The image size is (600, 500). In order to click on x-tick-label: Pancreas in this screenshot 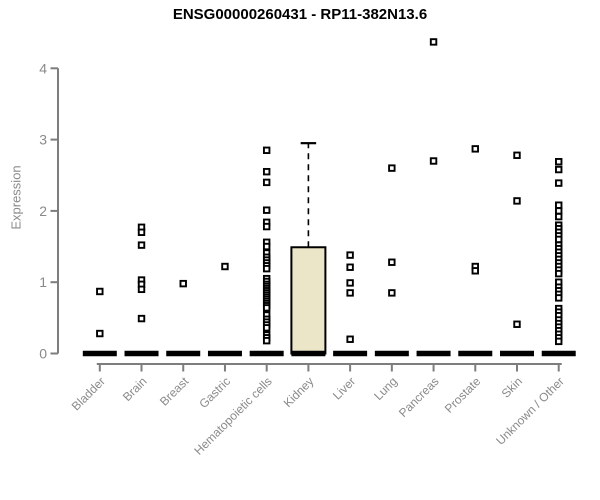, I will do `click(419, 397)`.